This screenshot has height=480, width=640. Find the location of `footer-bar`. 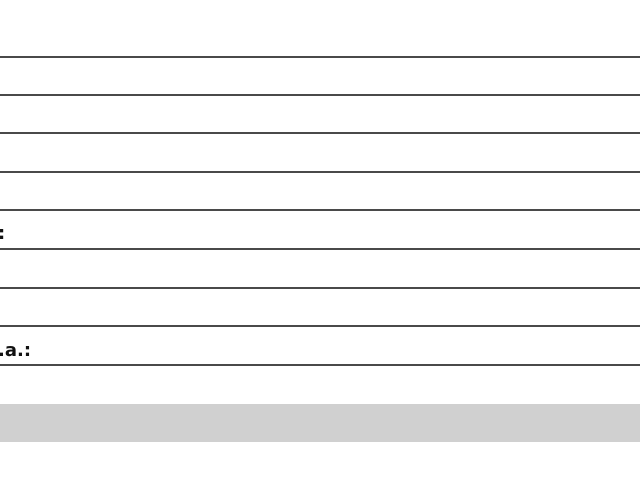

footer-bar is located at coordinates (320, 423).